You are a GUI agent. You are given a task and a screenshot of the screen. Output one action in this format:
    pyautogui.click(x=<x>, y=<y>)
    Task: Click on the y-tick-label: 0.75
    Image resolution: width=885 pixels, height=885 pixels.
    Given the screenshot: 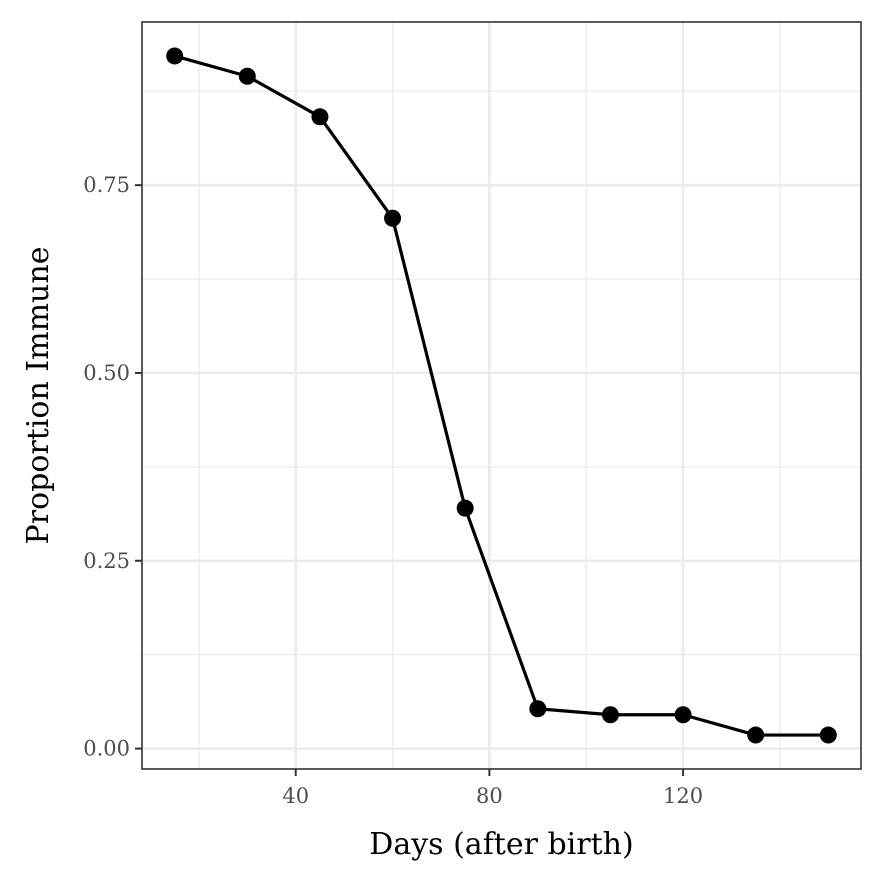 What is the action you would take?
    pyautogui.click(x=106, y=185)
    